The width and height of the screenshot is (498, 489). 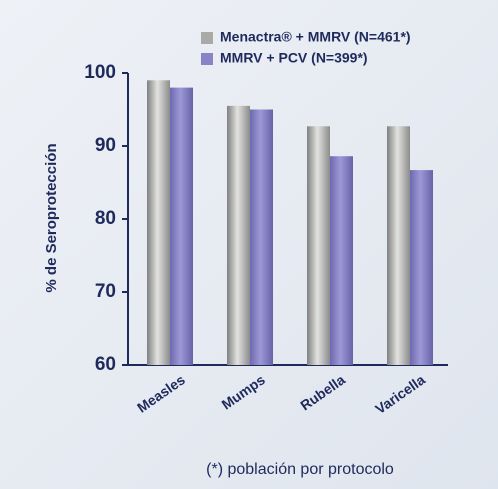 What do you see at coordinates (105, 364) in the screenshot?
I see `y-tick-label: 60` at bounding box center [105, 364].